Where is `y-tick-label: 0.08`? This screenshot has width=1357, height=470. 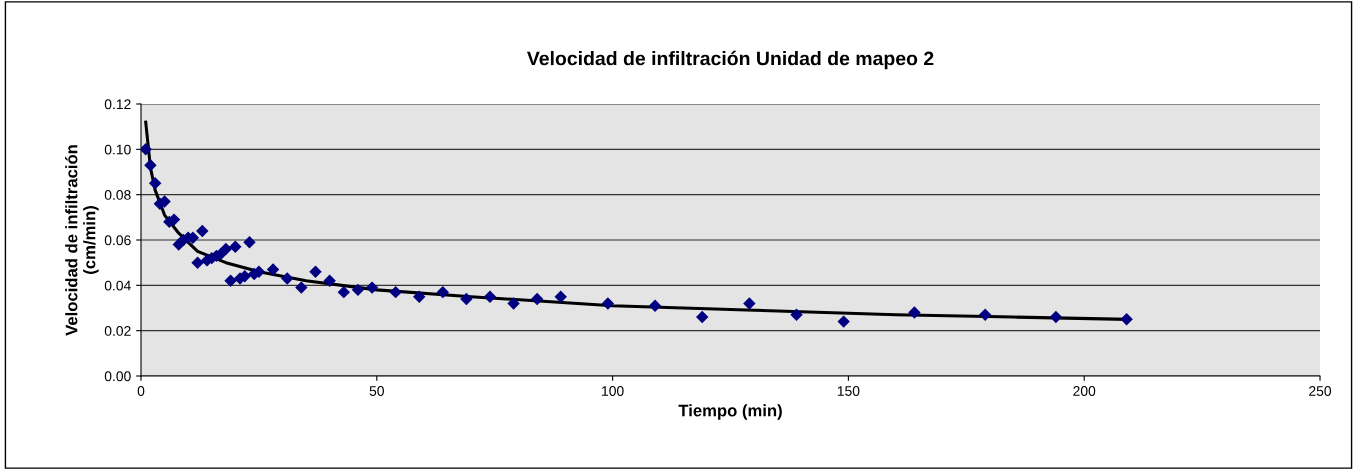
y-tick-label: 0.08 is located at coordinates (117, 195).